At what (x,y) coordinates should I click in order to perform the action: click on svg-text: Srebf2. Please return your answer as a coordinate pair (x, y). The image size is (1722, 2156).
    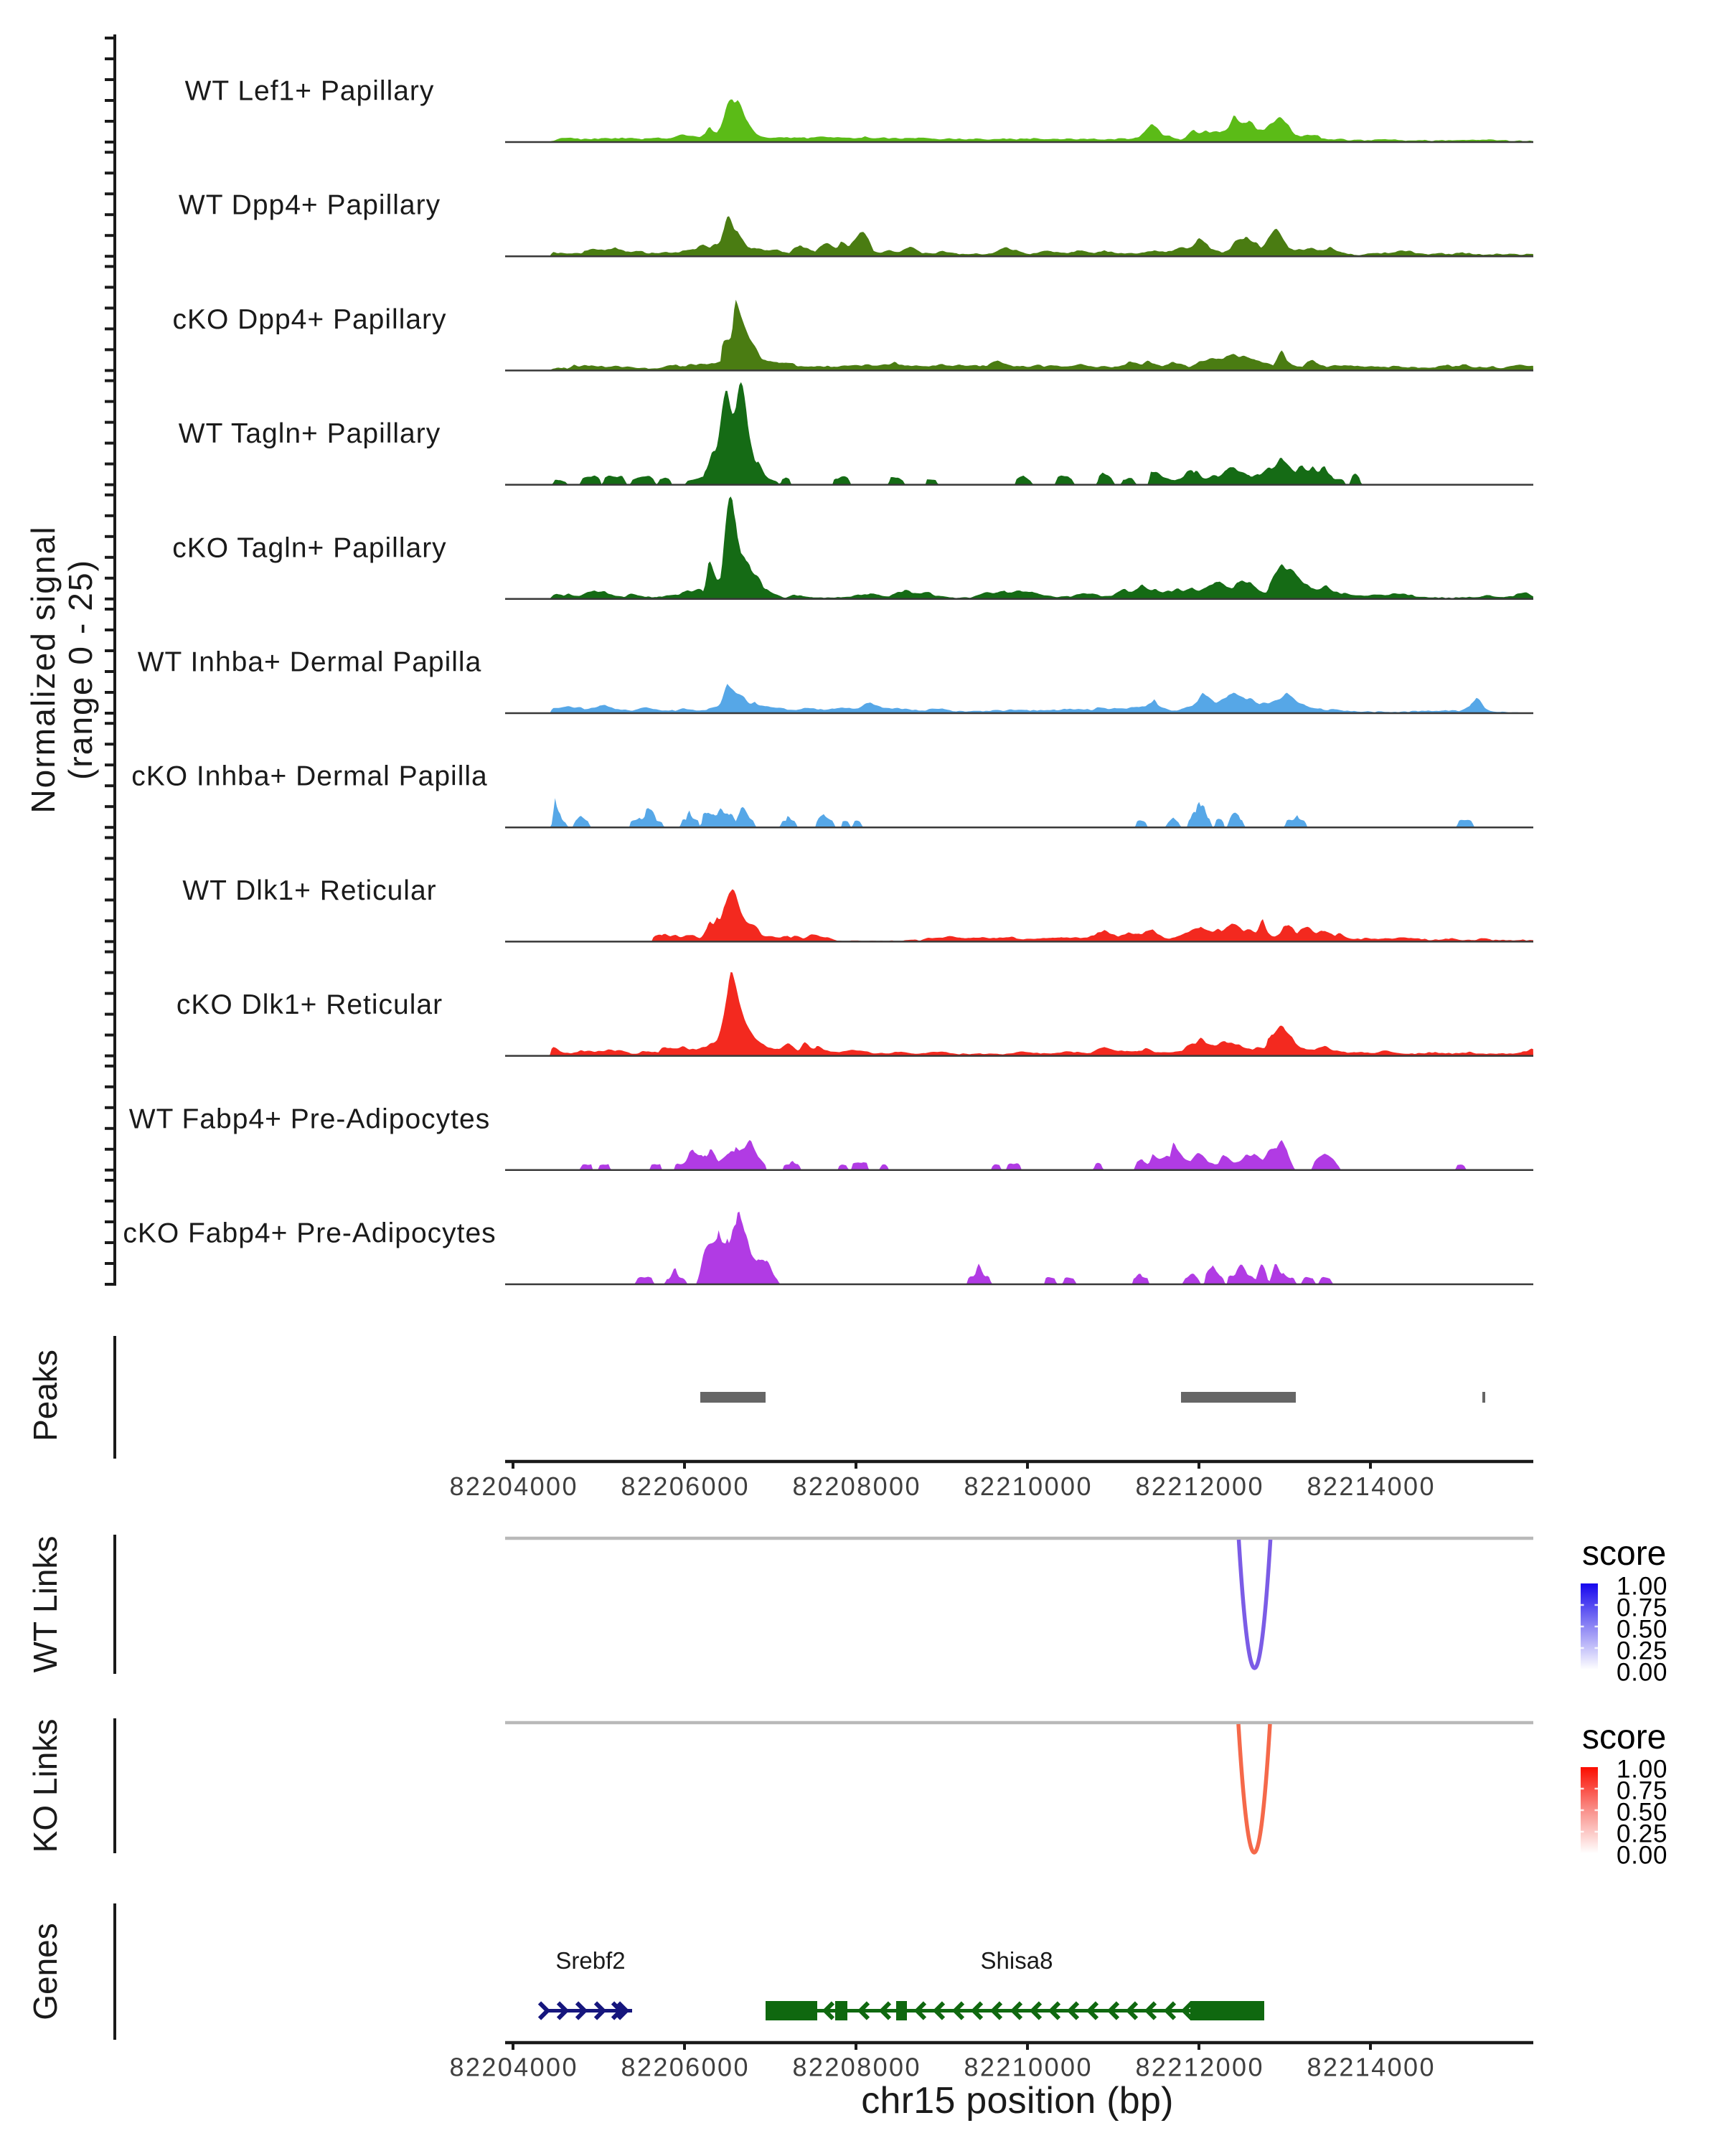
    Looking at the image, I should click on (590, 1961).